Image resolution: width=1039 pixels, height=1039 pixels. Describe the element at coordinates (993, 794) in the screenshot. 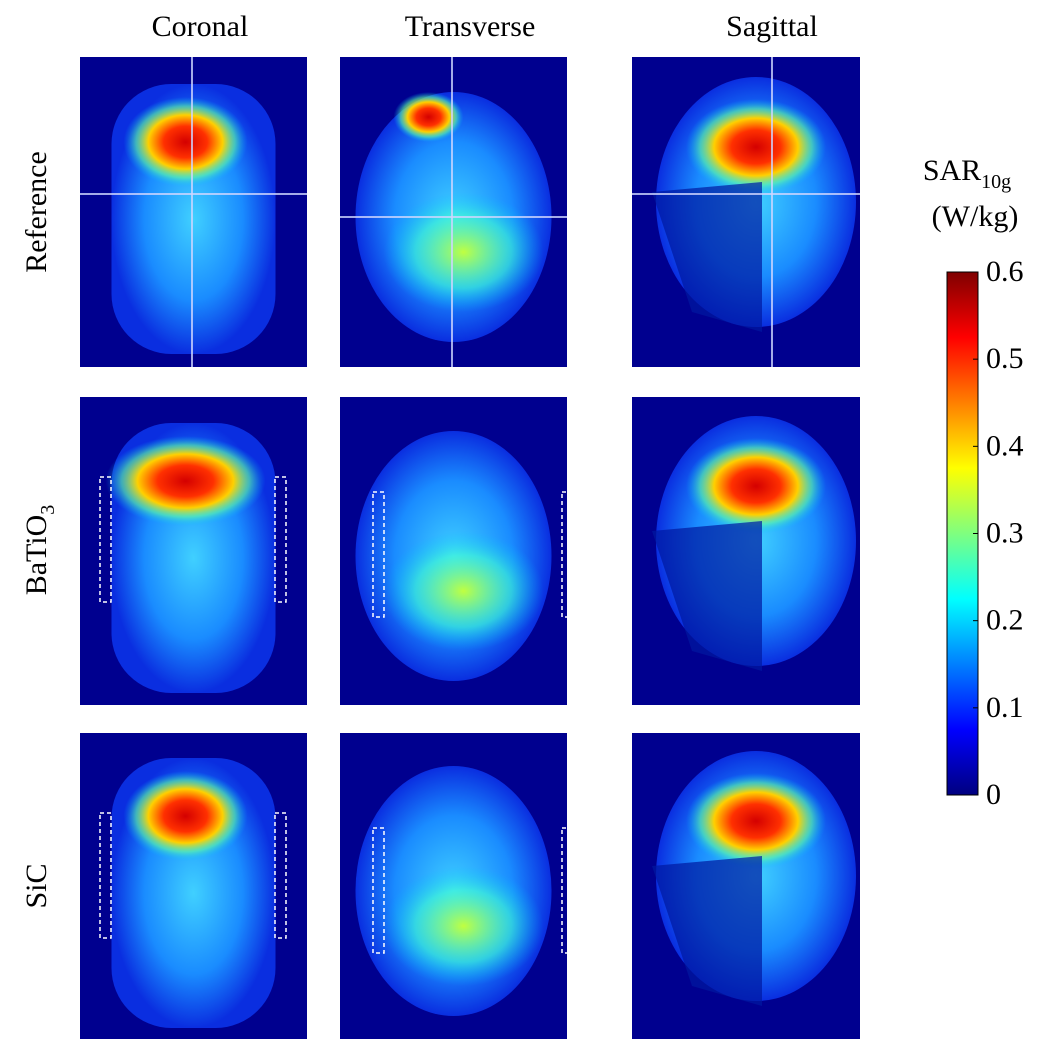

I see `colorbar-tick-label: 0` at that location.